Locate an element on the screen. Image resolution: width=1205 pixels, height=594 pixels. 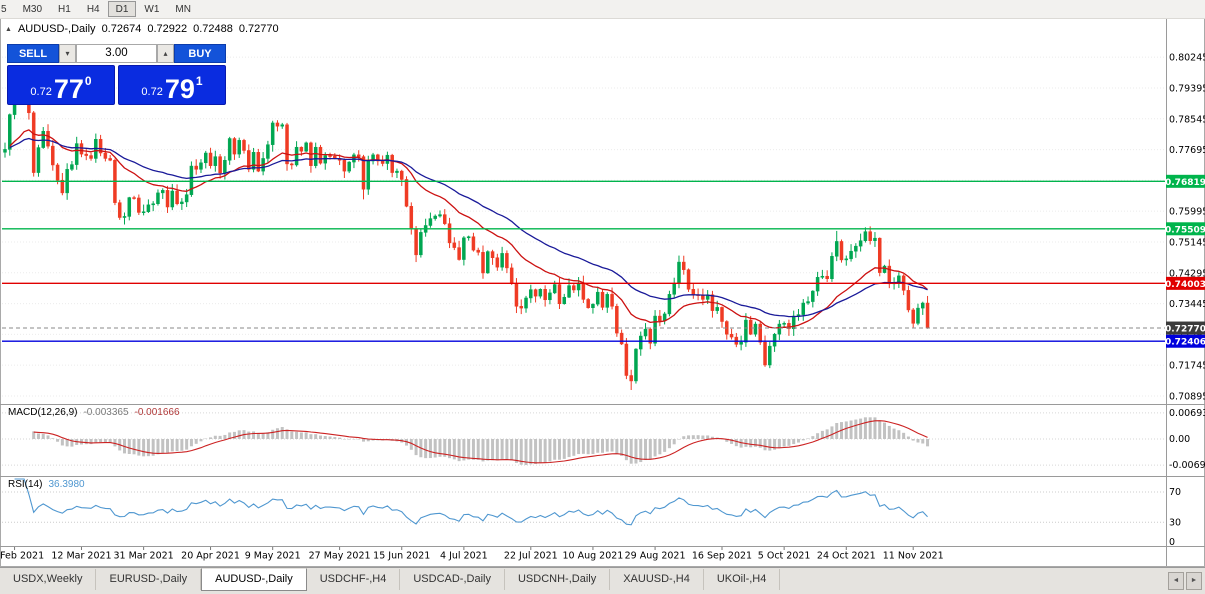
timeframe-toolbar: 5 M30 H1 H4 D1 W1 MN is located at coordinates (602, 9).